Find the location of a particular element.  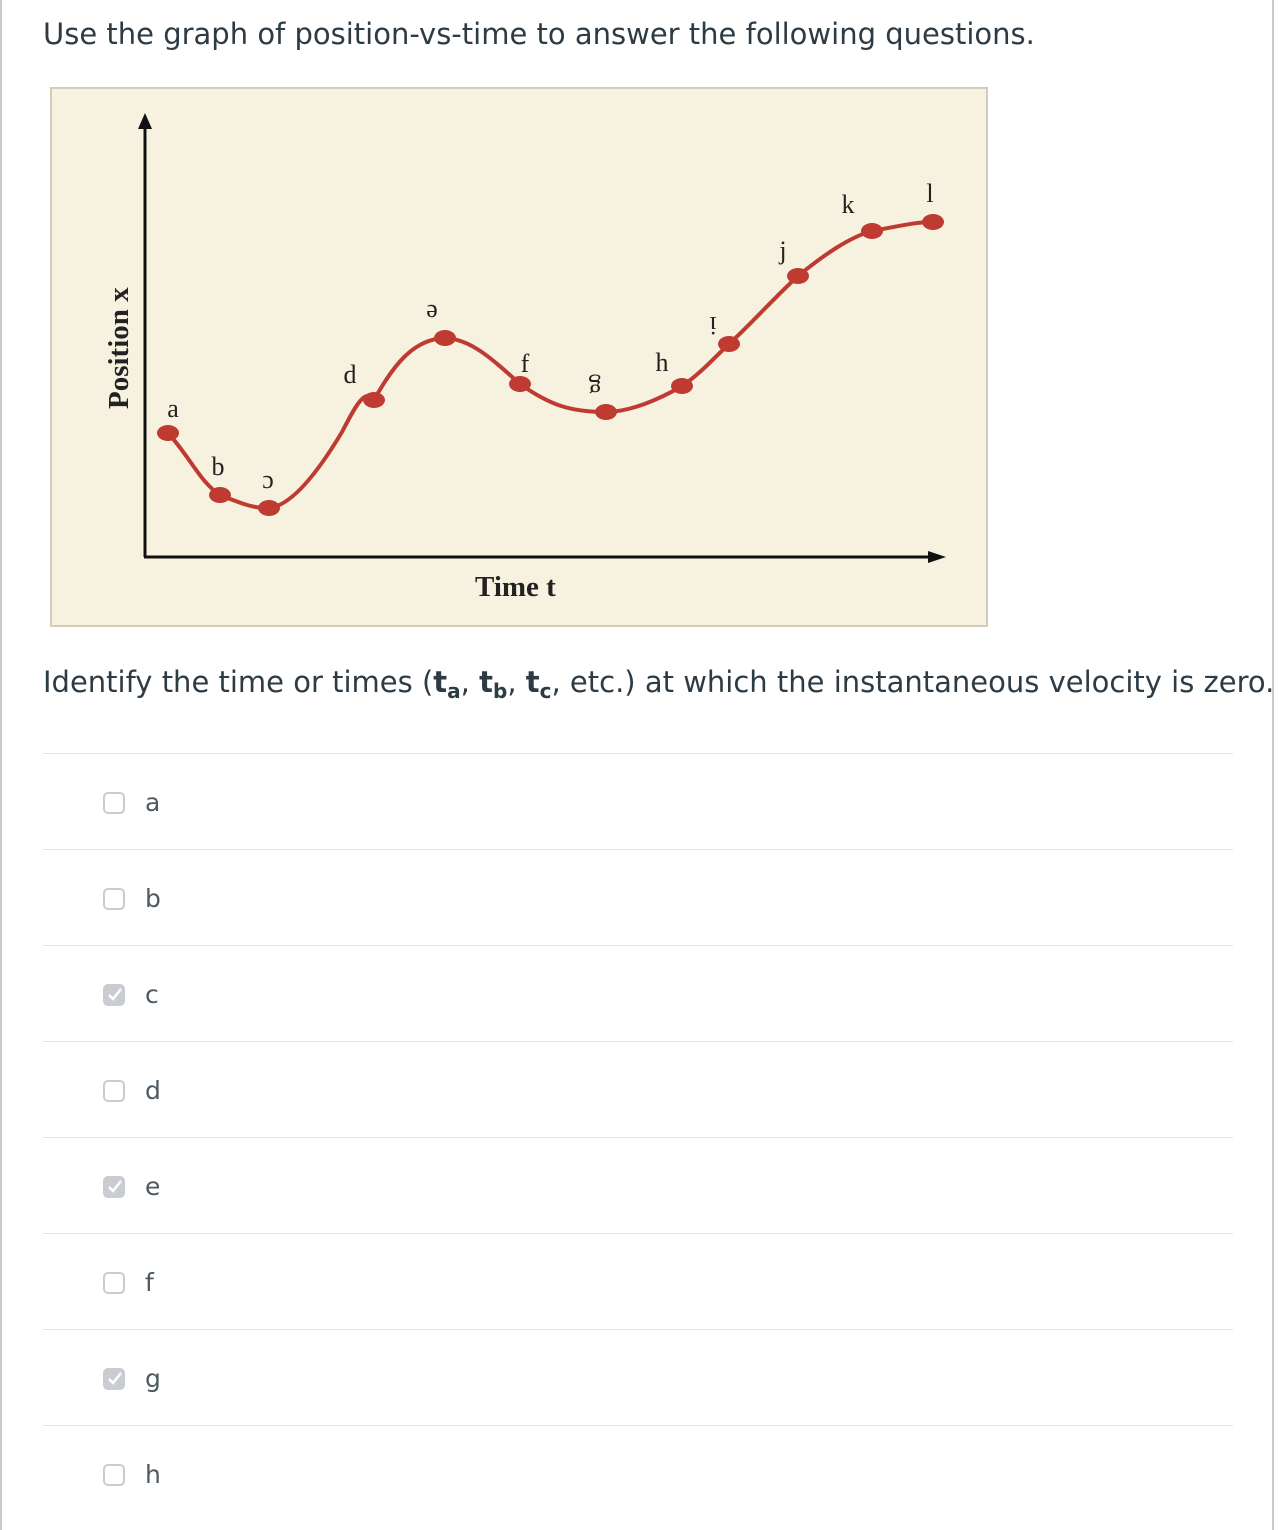

y-axis-arrow is located at coordinates (145, 121).